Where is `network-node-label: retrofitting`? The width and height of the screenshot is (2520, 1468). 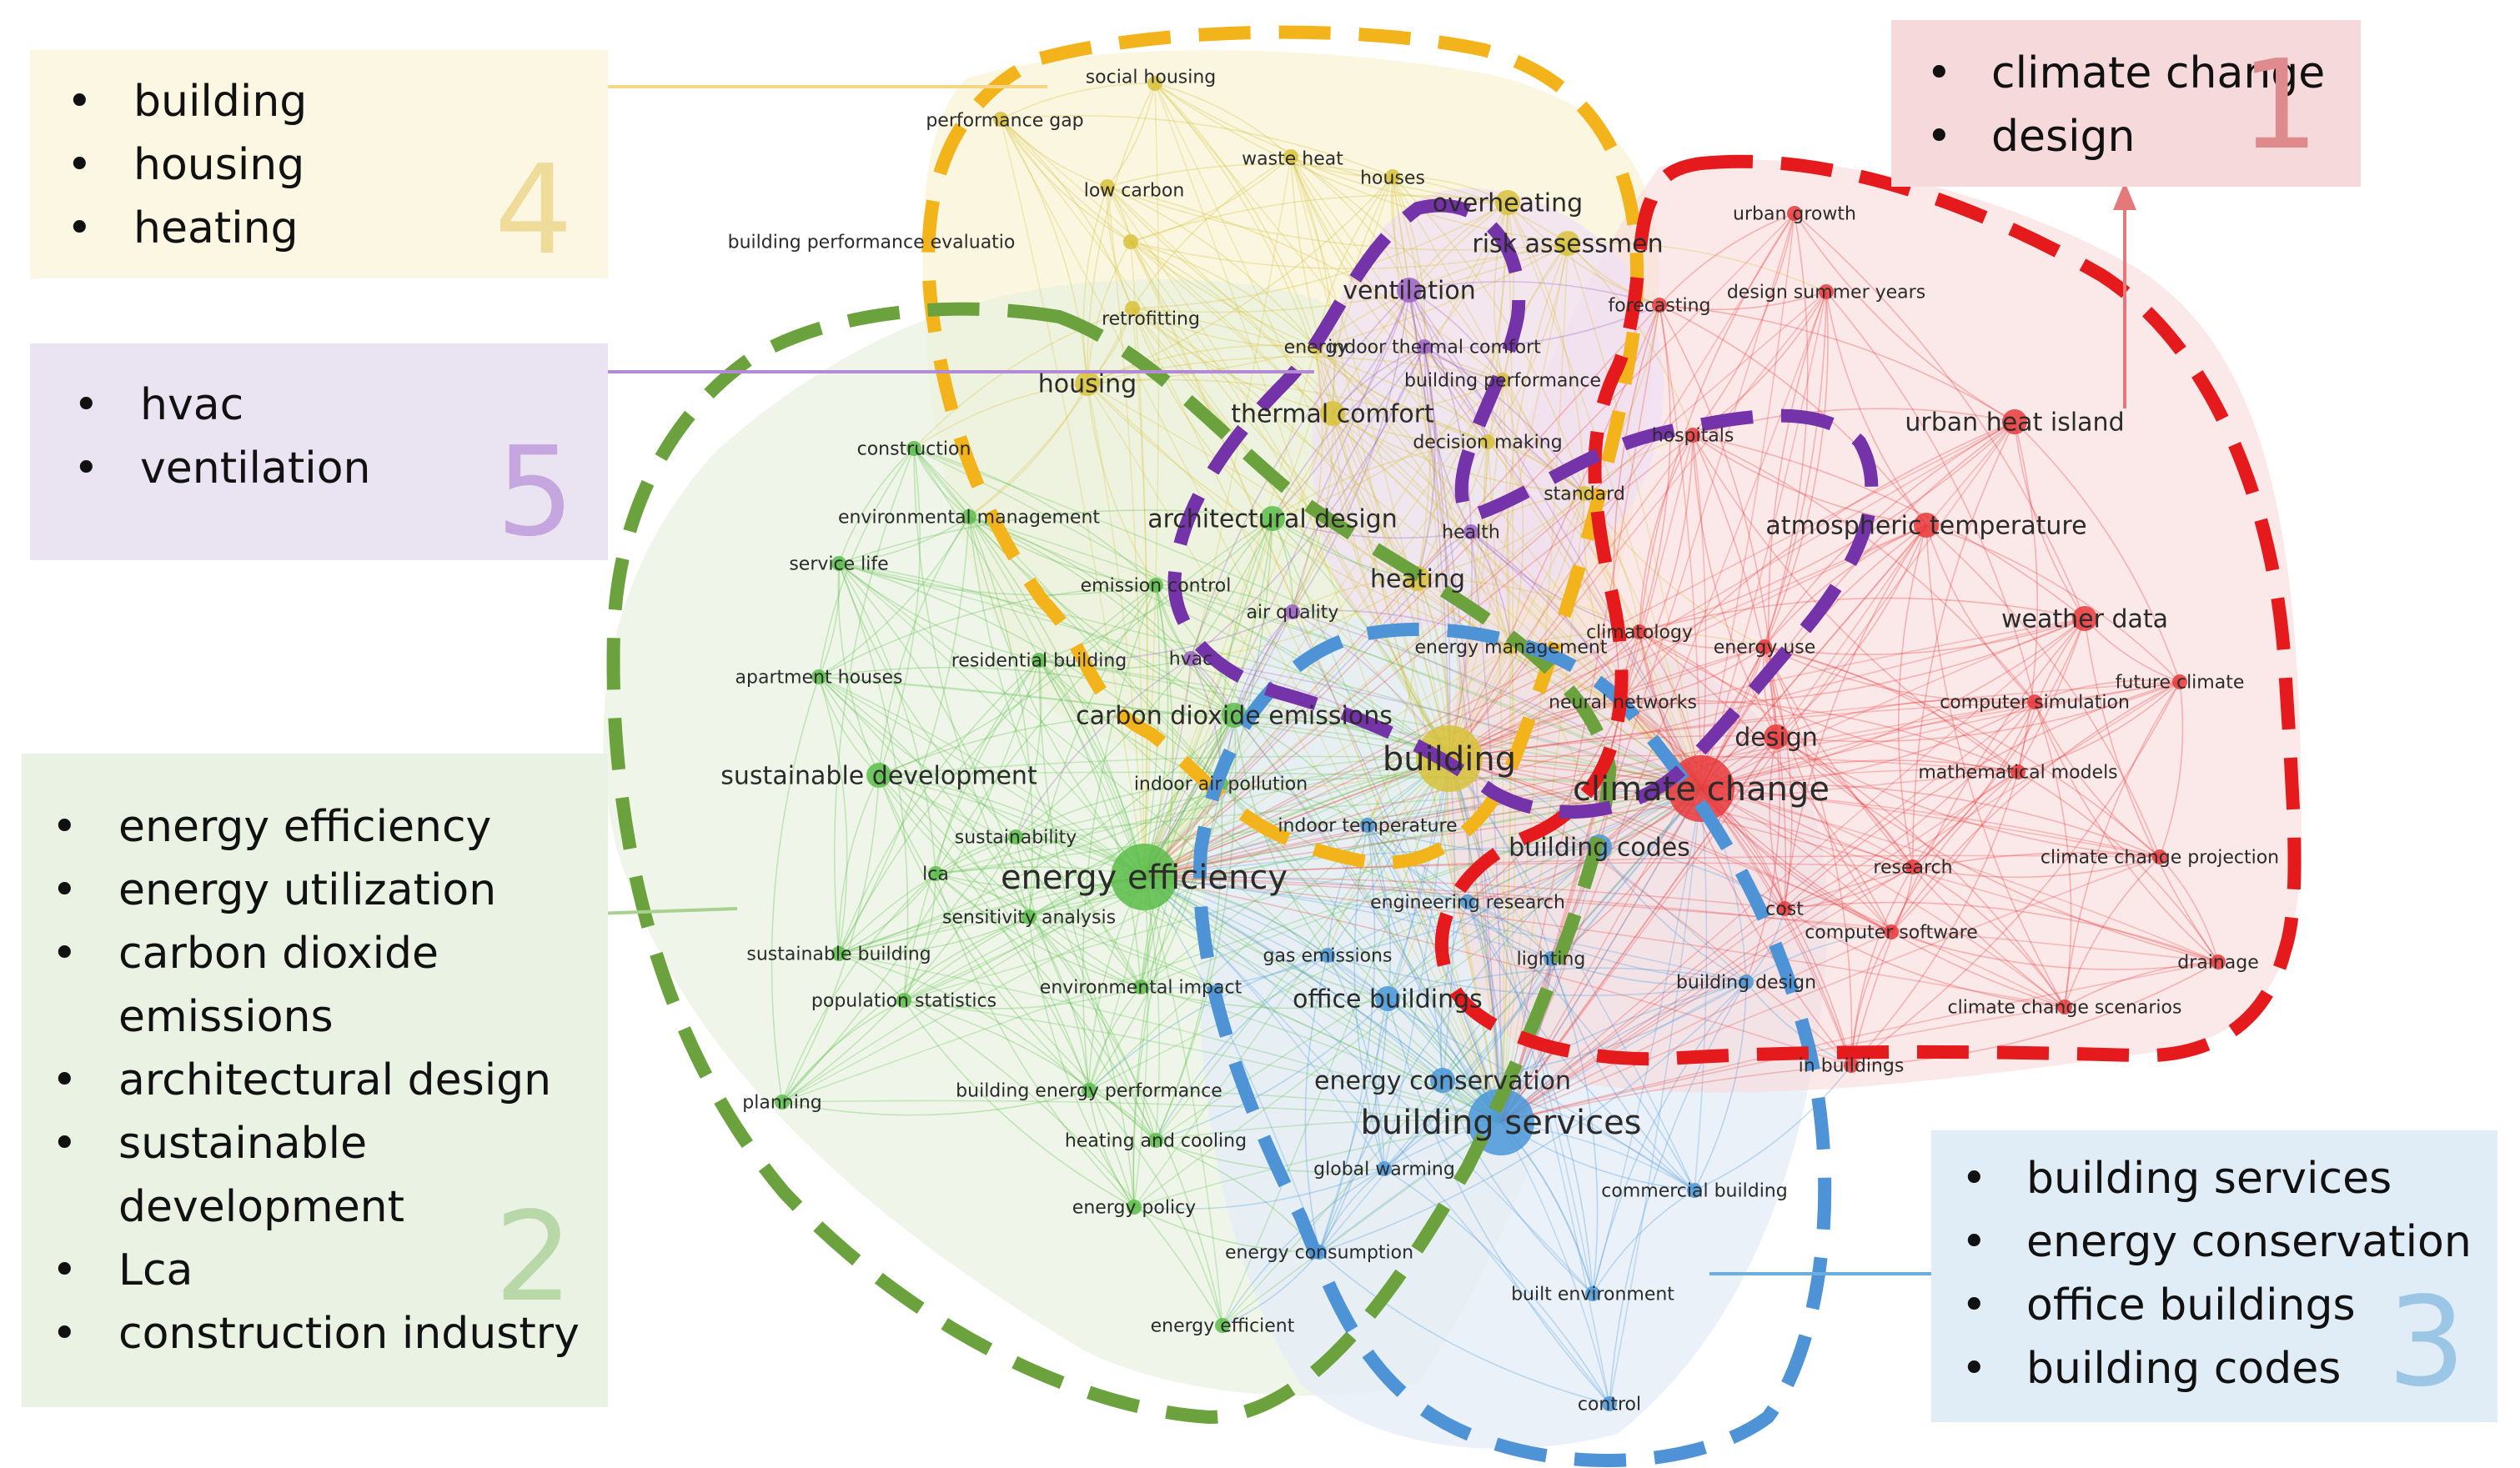 network-node-label: retrofitting is located at coordinates (1151, 320).